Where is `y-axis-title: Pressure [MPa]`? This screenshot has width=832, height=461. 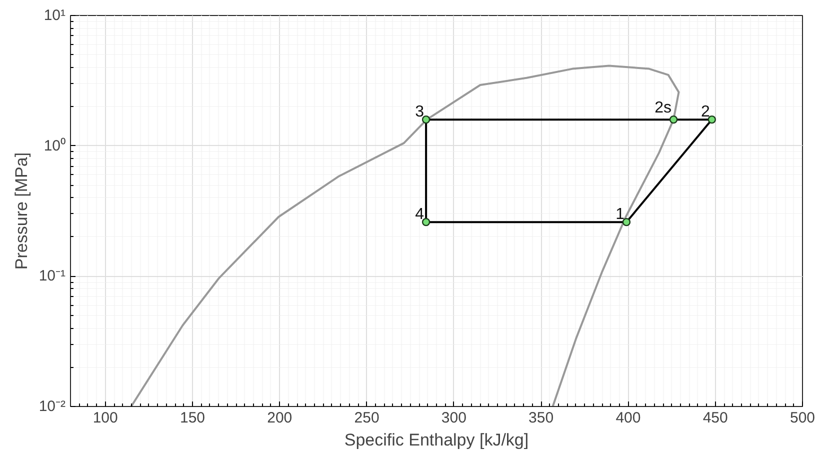 y-axis-title: Pressure [MPa] is located at coordinates (21, 211).